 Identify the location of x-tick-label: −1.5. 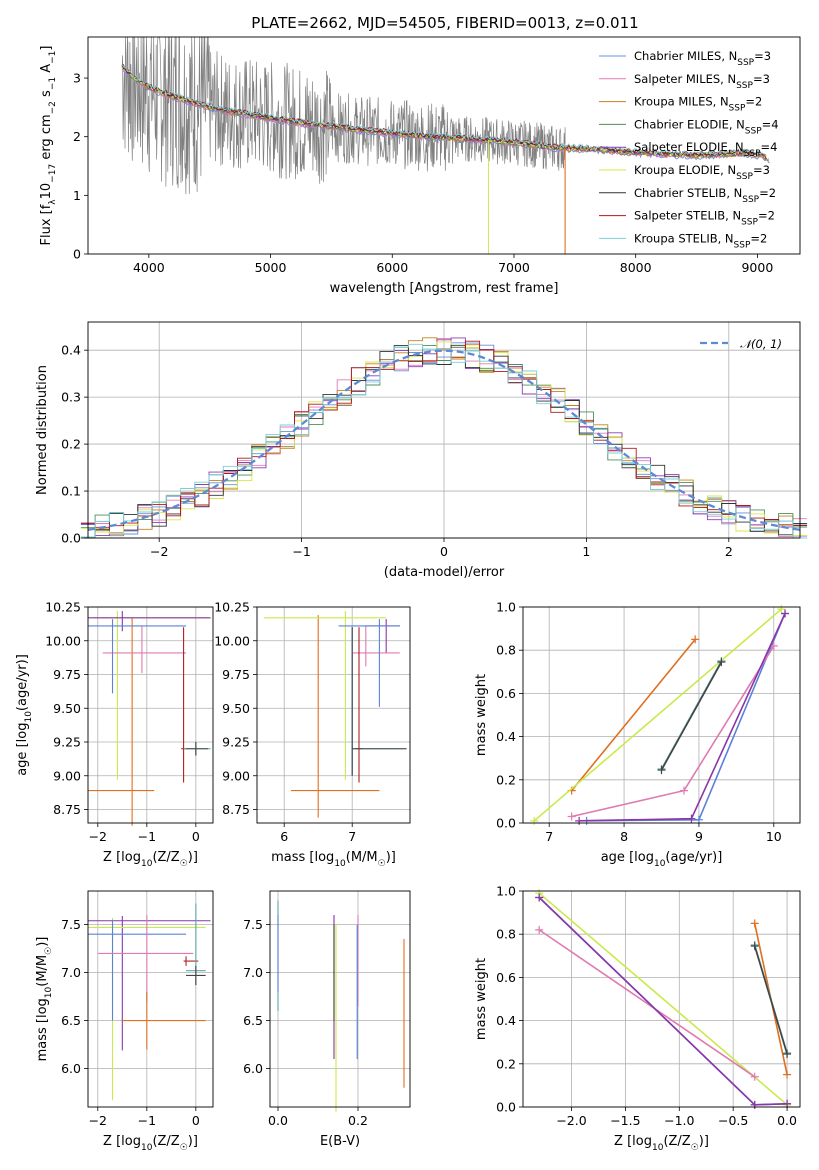
(625, 1120).